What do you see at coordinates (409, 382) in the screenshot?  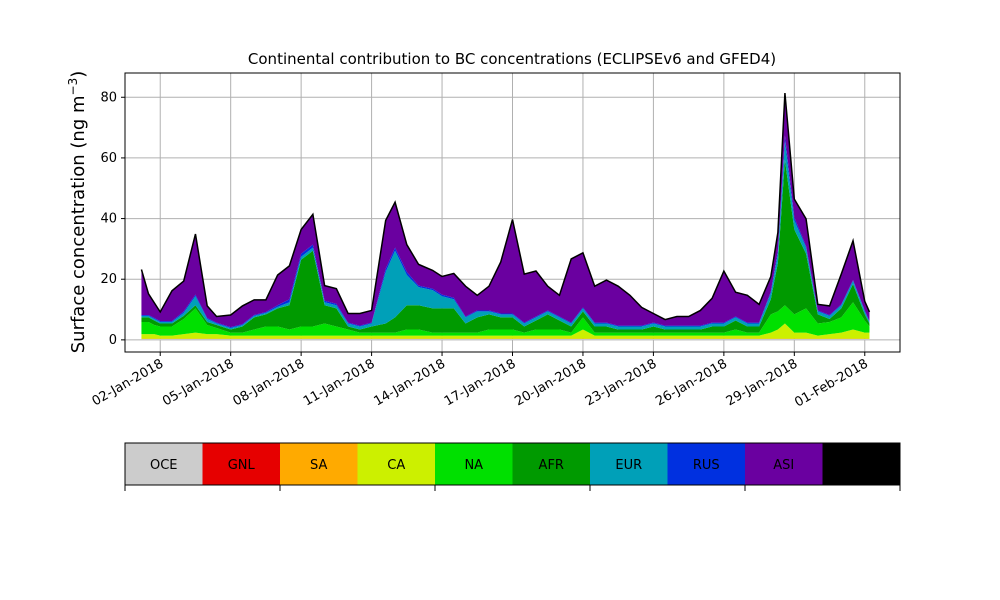 I see `x-tick-label: 14-Jan-2018` at bounding box center [409, 382].